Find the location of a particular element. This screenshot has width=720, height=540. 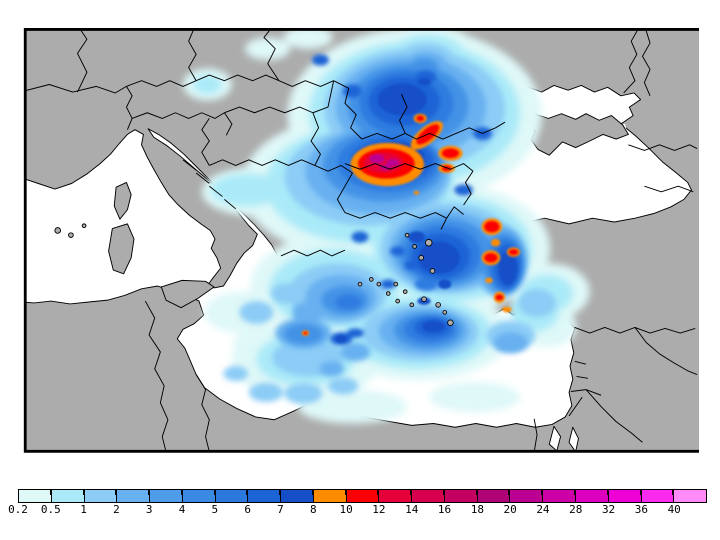

colorbar-tick-label: 8 is located at coordinates (313, 509).